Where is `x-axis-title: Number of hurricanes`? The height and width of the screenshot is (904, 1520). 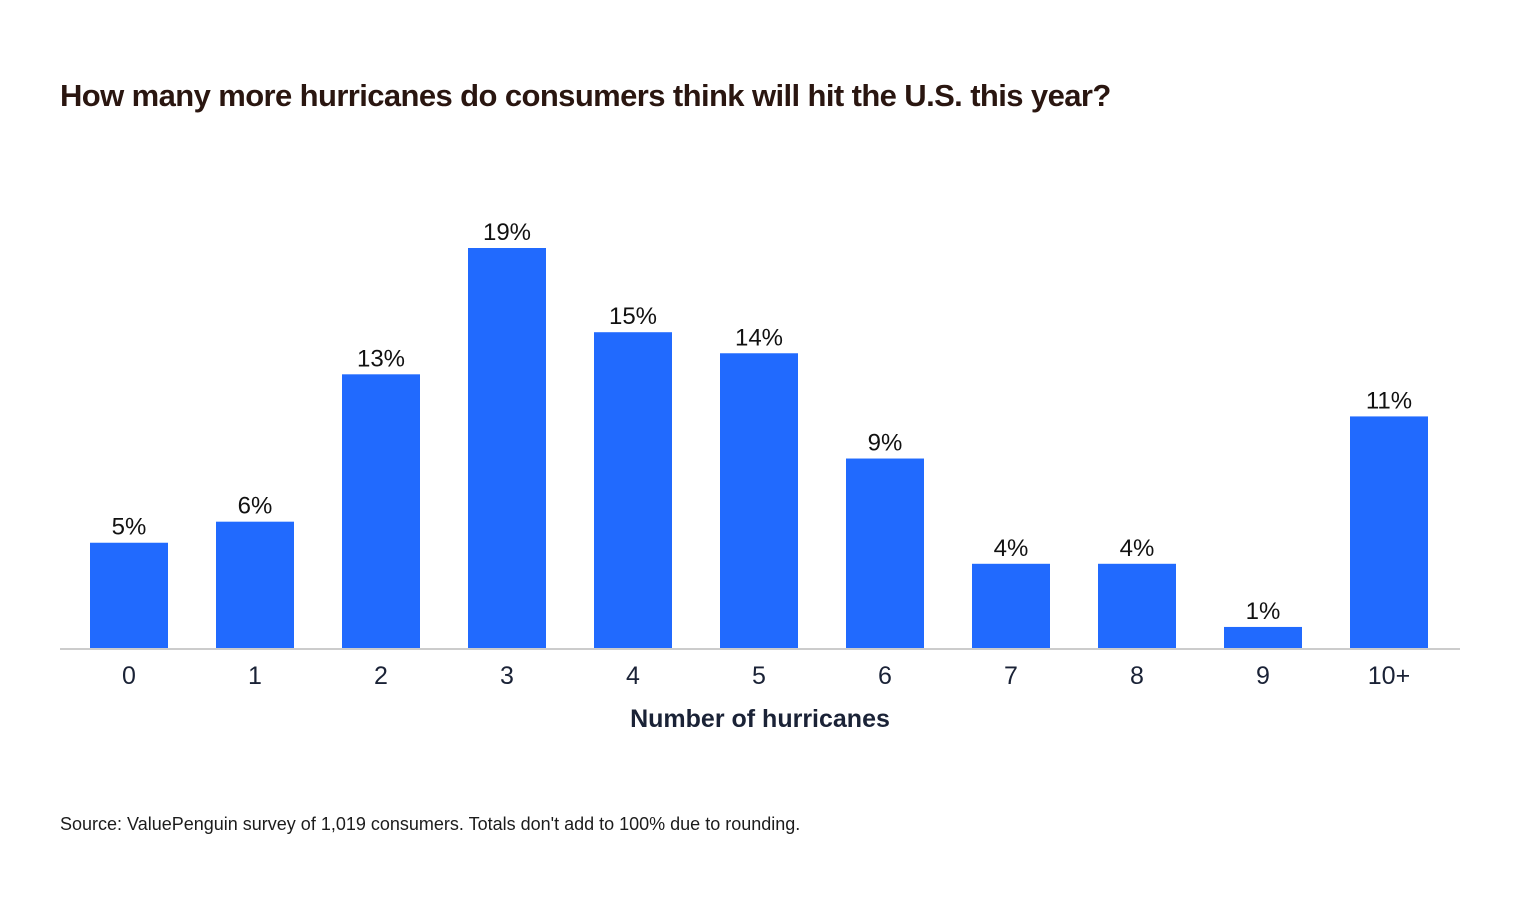
x-axis-title: Number of hurricanes is located at coordinates (760, 719).